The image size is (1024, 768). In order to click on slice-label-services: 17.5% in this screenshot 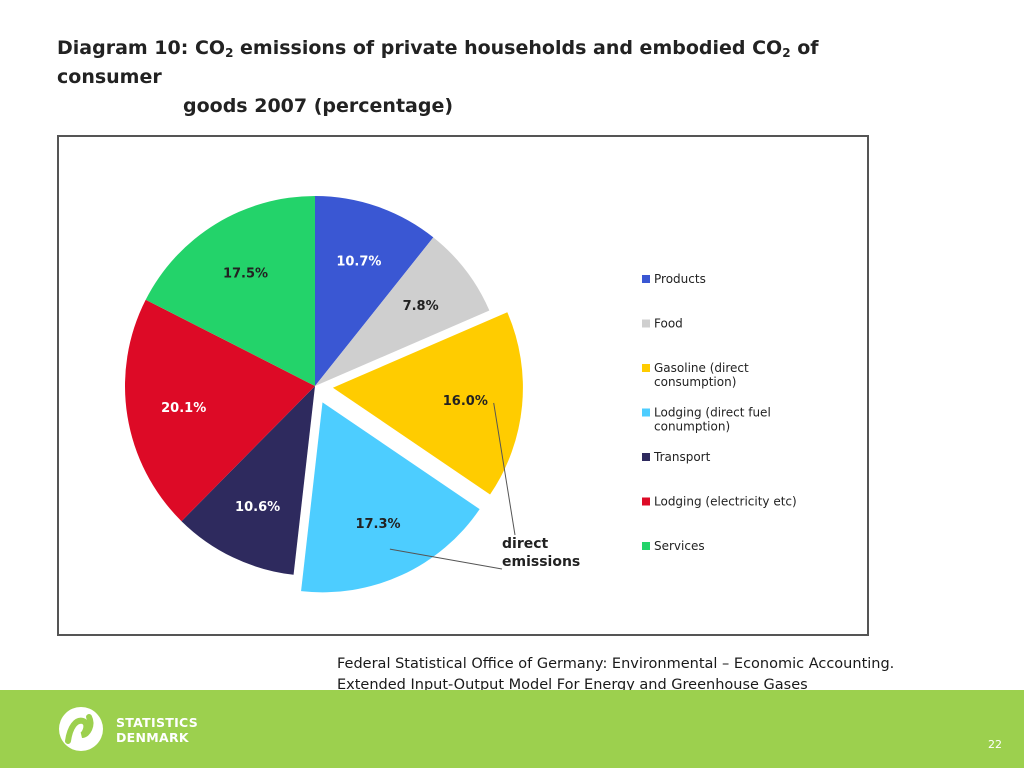, I will do `click(245, 274)`.